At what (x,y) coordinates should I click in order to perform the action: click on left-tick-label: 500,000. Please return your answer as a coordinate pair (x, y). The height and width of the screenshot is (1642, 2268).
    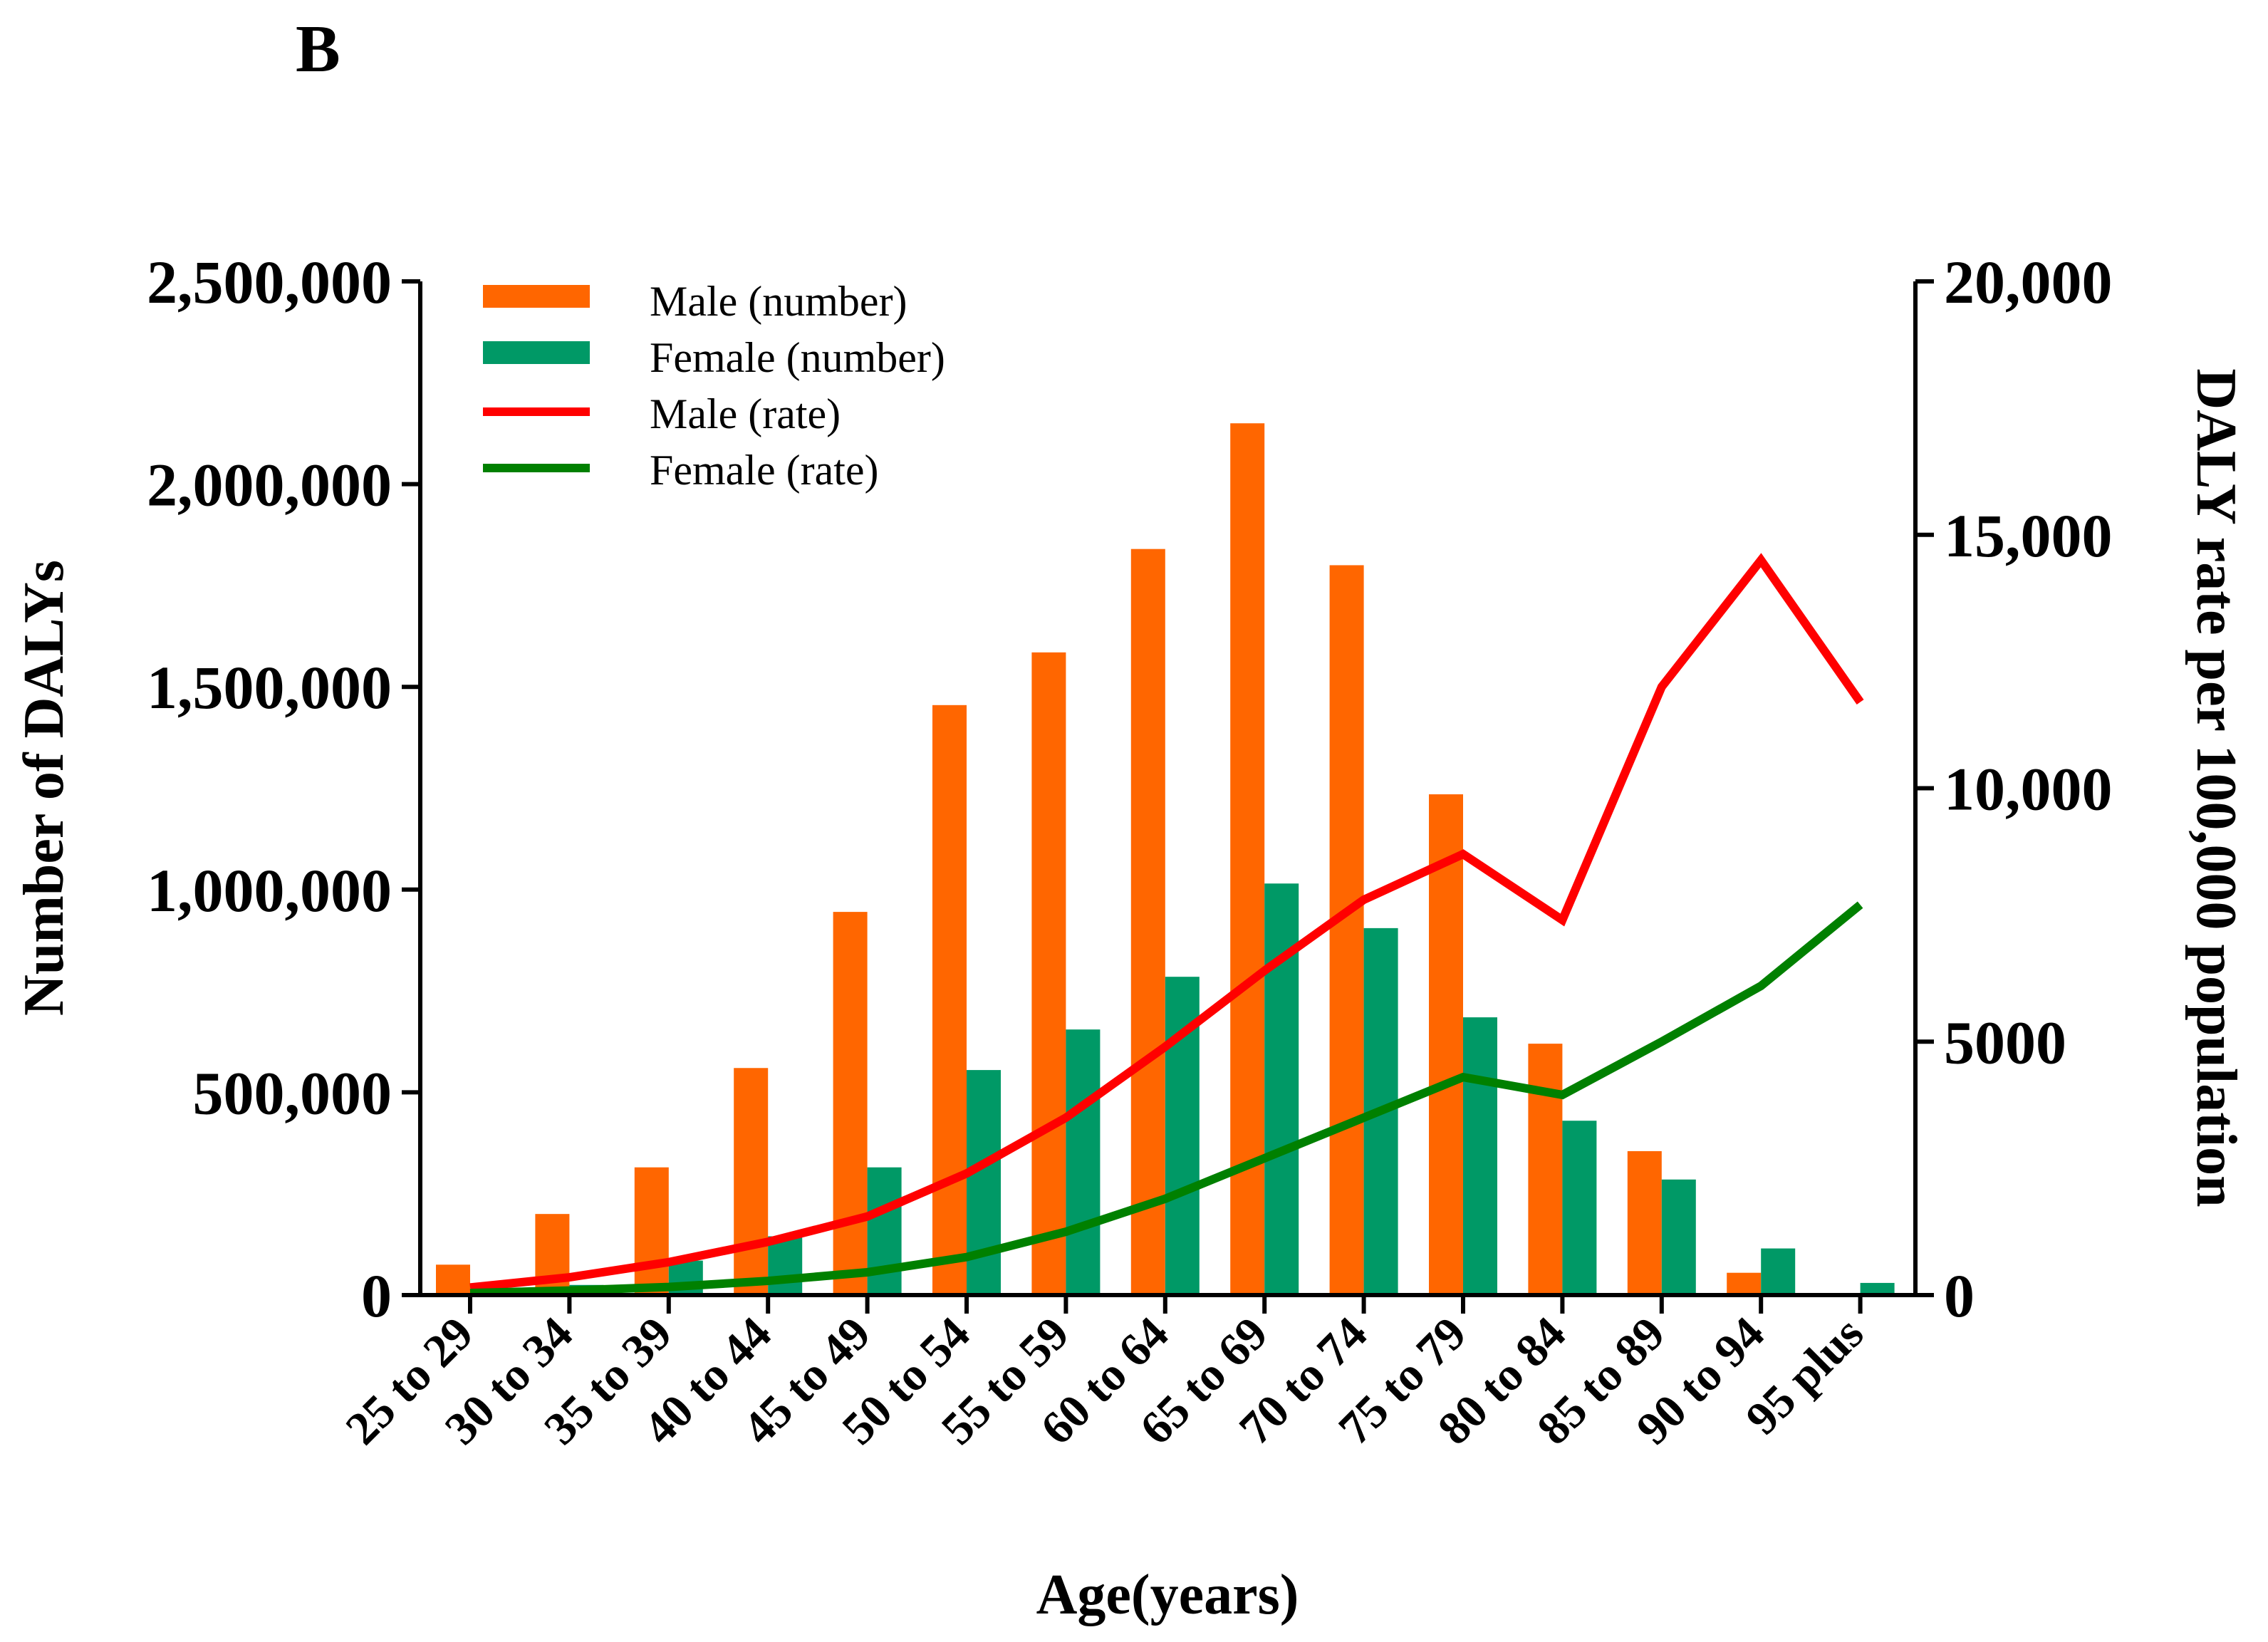
    Looking at the image, I should click on (292, 1093).